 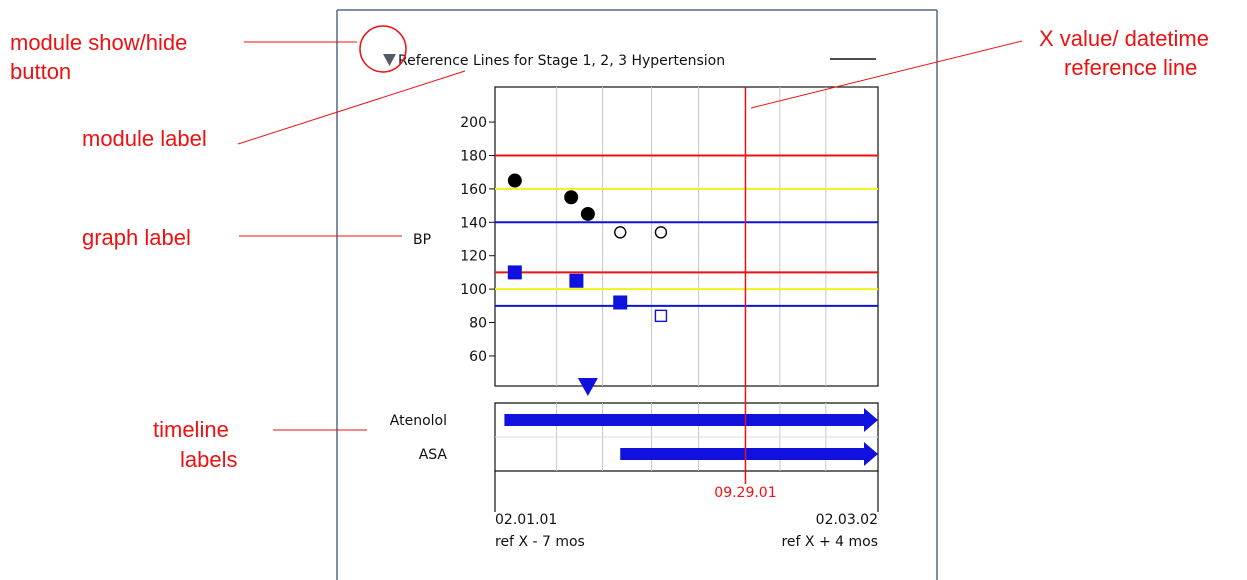 I want to click on callout-graph-label: graph label, so click(x=136, y=237).